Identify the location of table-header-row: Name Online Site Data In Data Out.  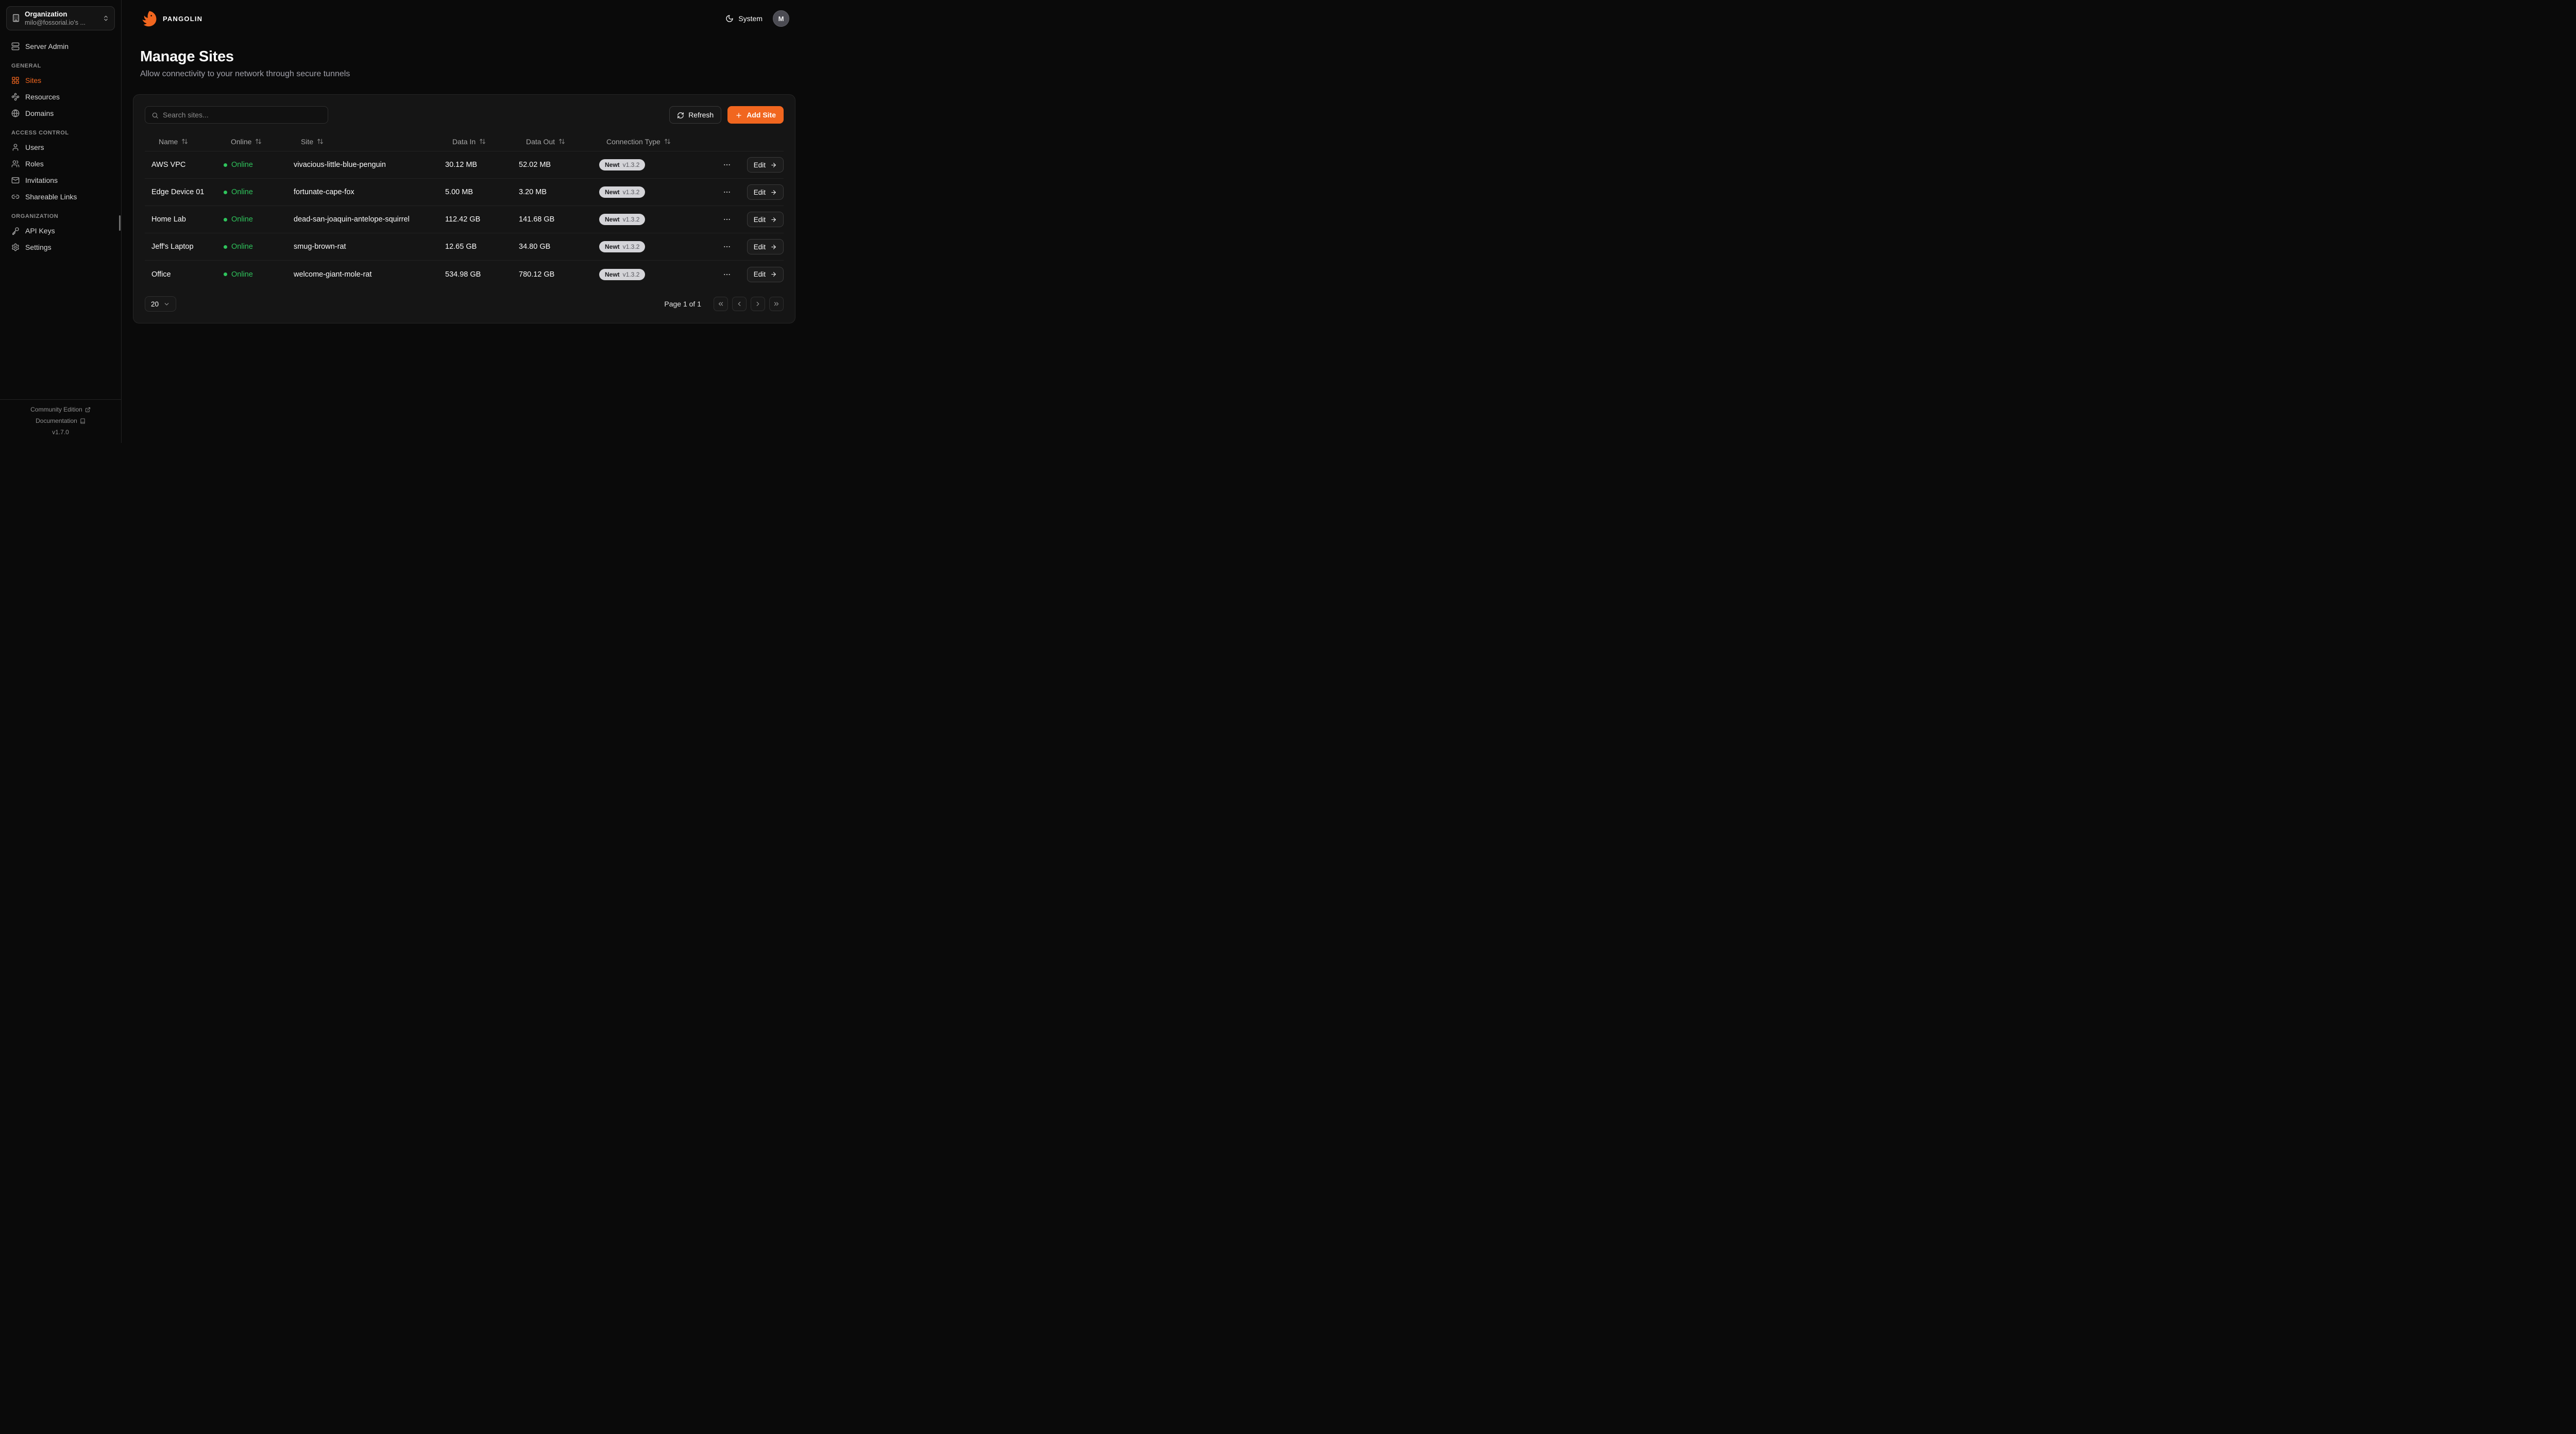
(464, 141).